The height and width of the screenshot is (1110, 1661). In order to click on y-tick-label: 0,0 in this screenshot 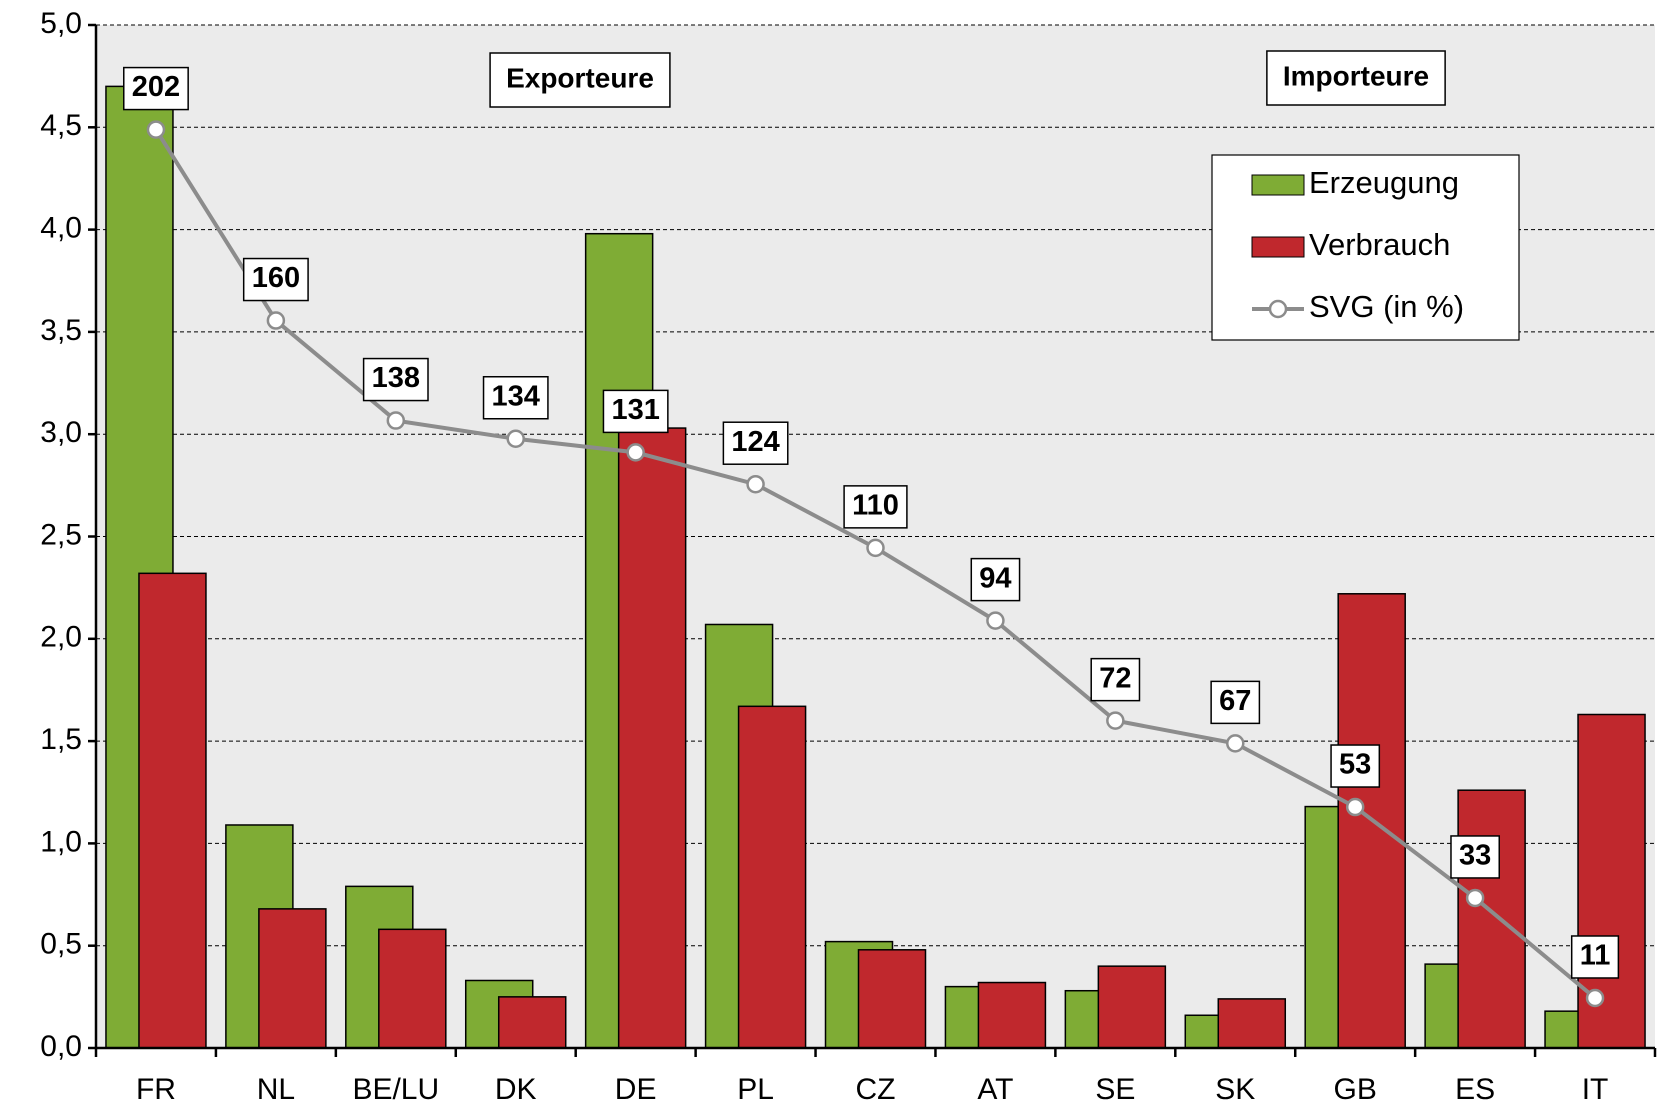, I will do `click(61, 1046)`.